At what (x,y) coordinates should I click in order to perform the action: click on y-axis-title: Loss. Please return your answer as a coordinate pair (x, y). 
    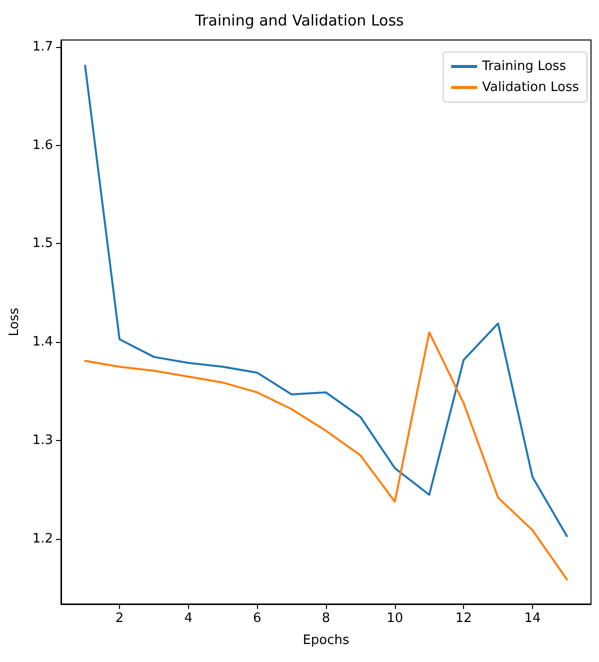
    Looking at the image, I should click on (14, 322).